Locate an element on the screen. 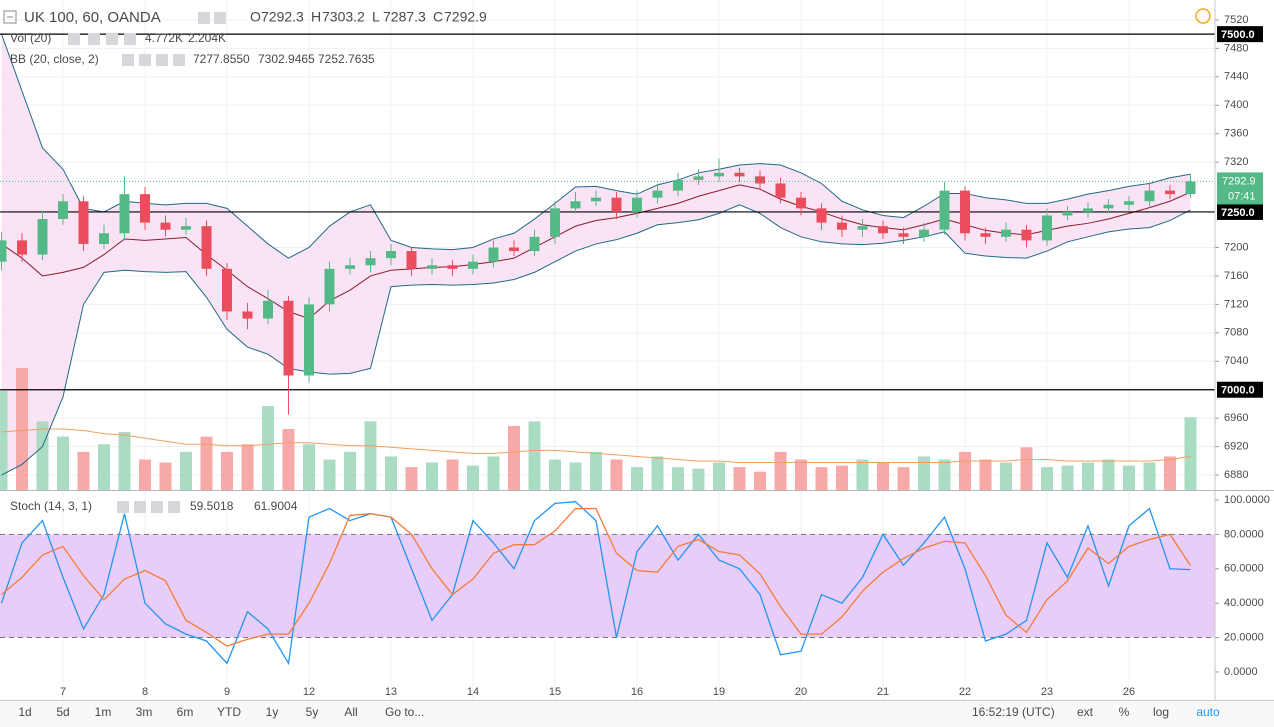  range-button: 5y is located at coordinates (312, 712).